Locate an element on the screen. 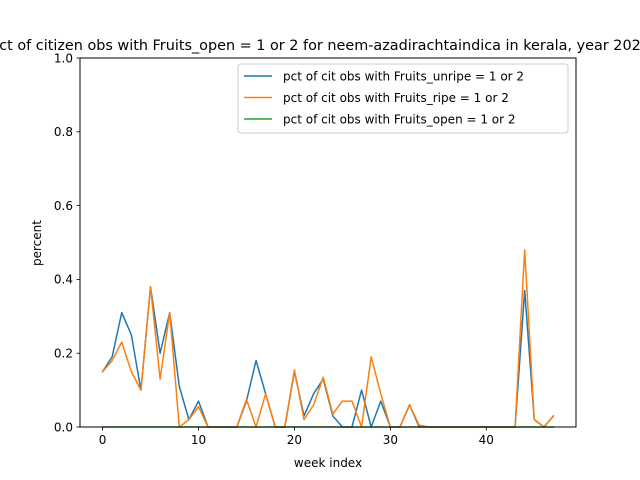 The height and width of the screenshot is (480, 640). x-tick-label: 40 is located at coordinates (486, 440).